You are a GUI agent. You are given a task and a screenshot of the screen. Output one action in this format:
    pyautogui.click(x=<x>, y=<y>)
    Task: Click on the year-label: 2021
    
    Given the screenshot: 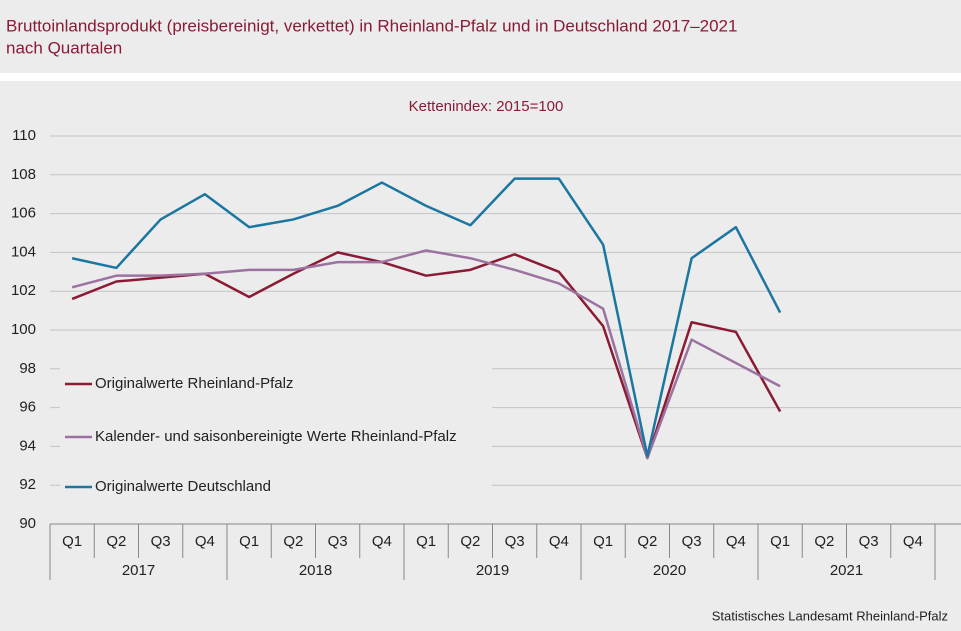 What is the action you would take?
    pyautogui.click(x=846, y=570)
    